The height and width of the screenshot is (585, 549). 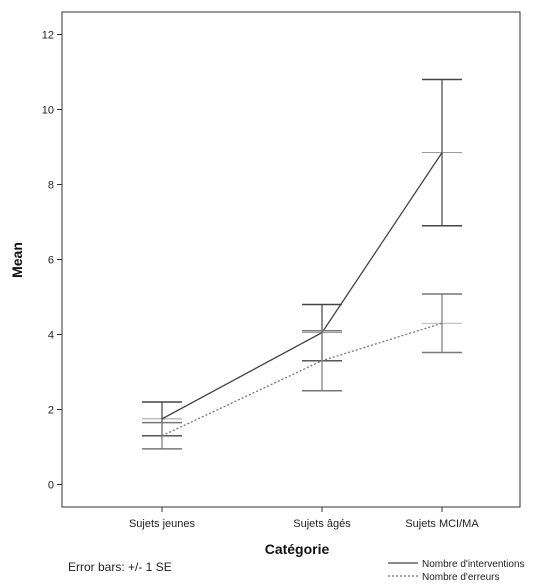 I want to click on error-bar-note: Error bars: +/- 1 SE, so click(x=120, y=567).